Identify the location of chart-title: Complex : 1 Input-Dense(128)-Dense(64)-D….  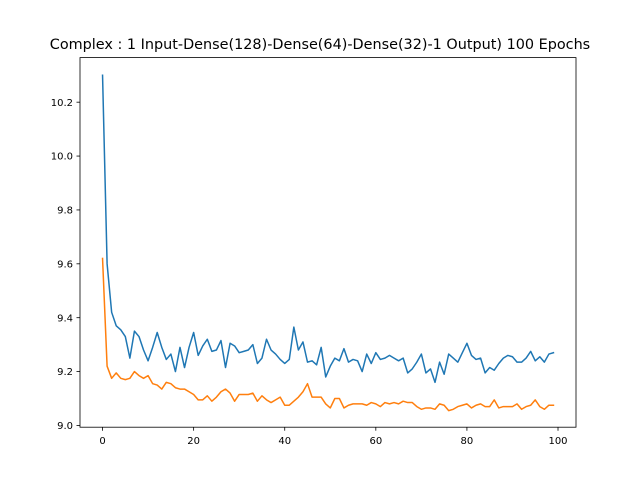
(320, 45).